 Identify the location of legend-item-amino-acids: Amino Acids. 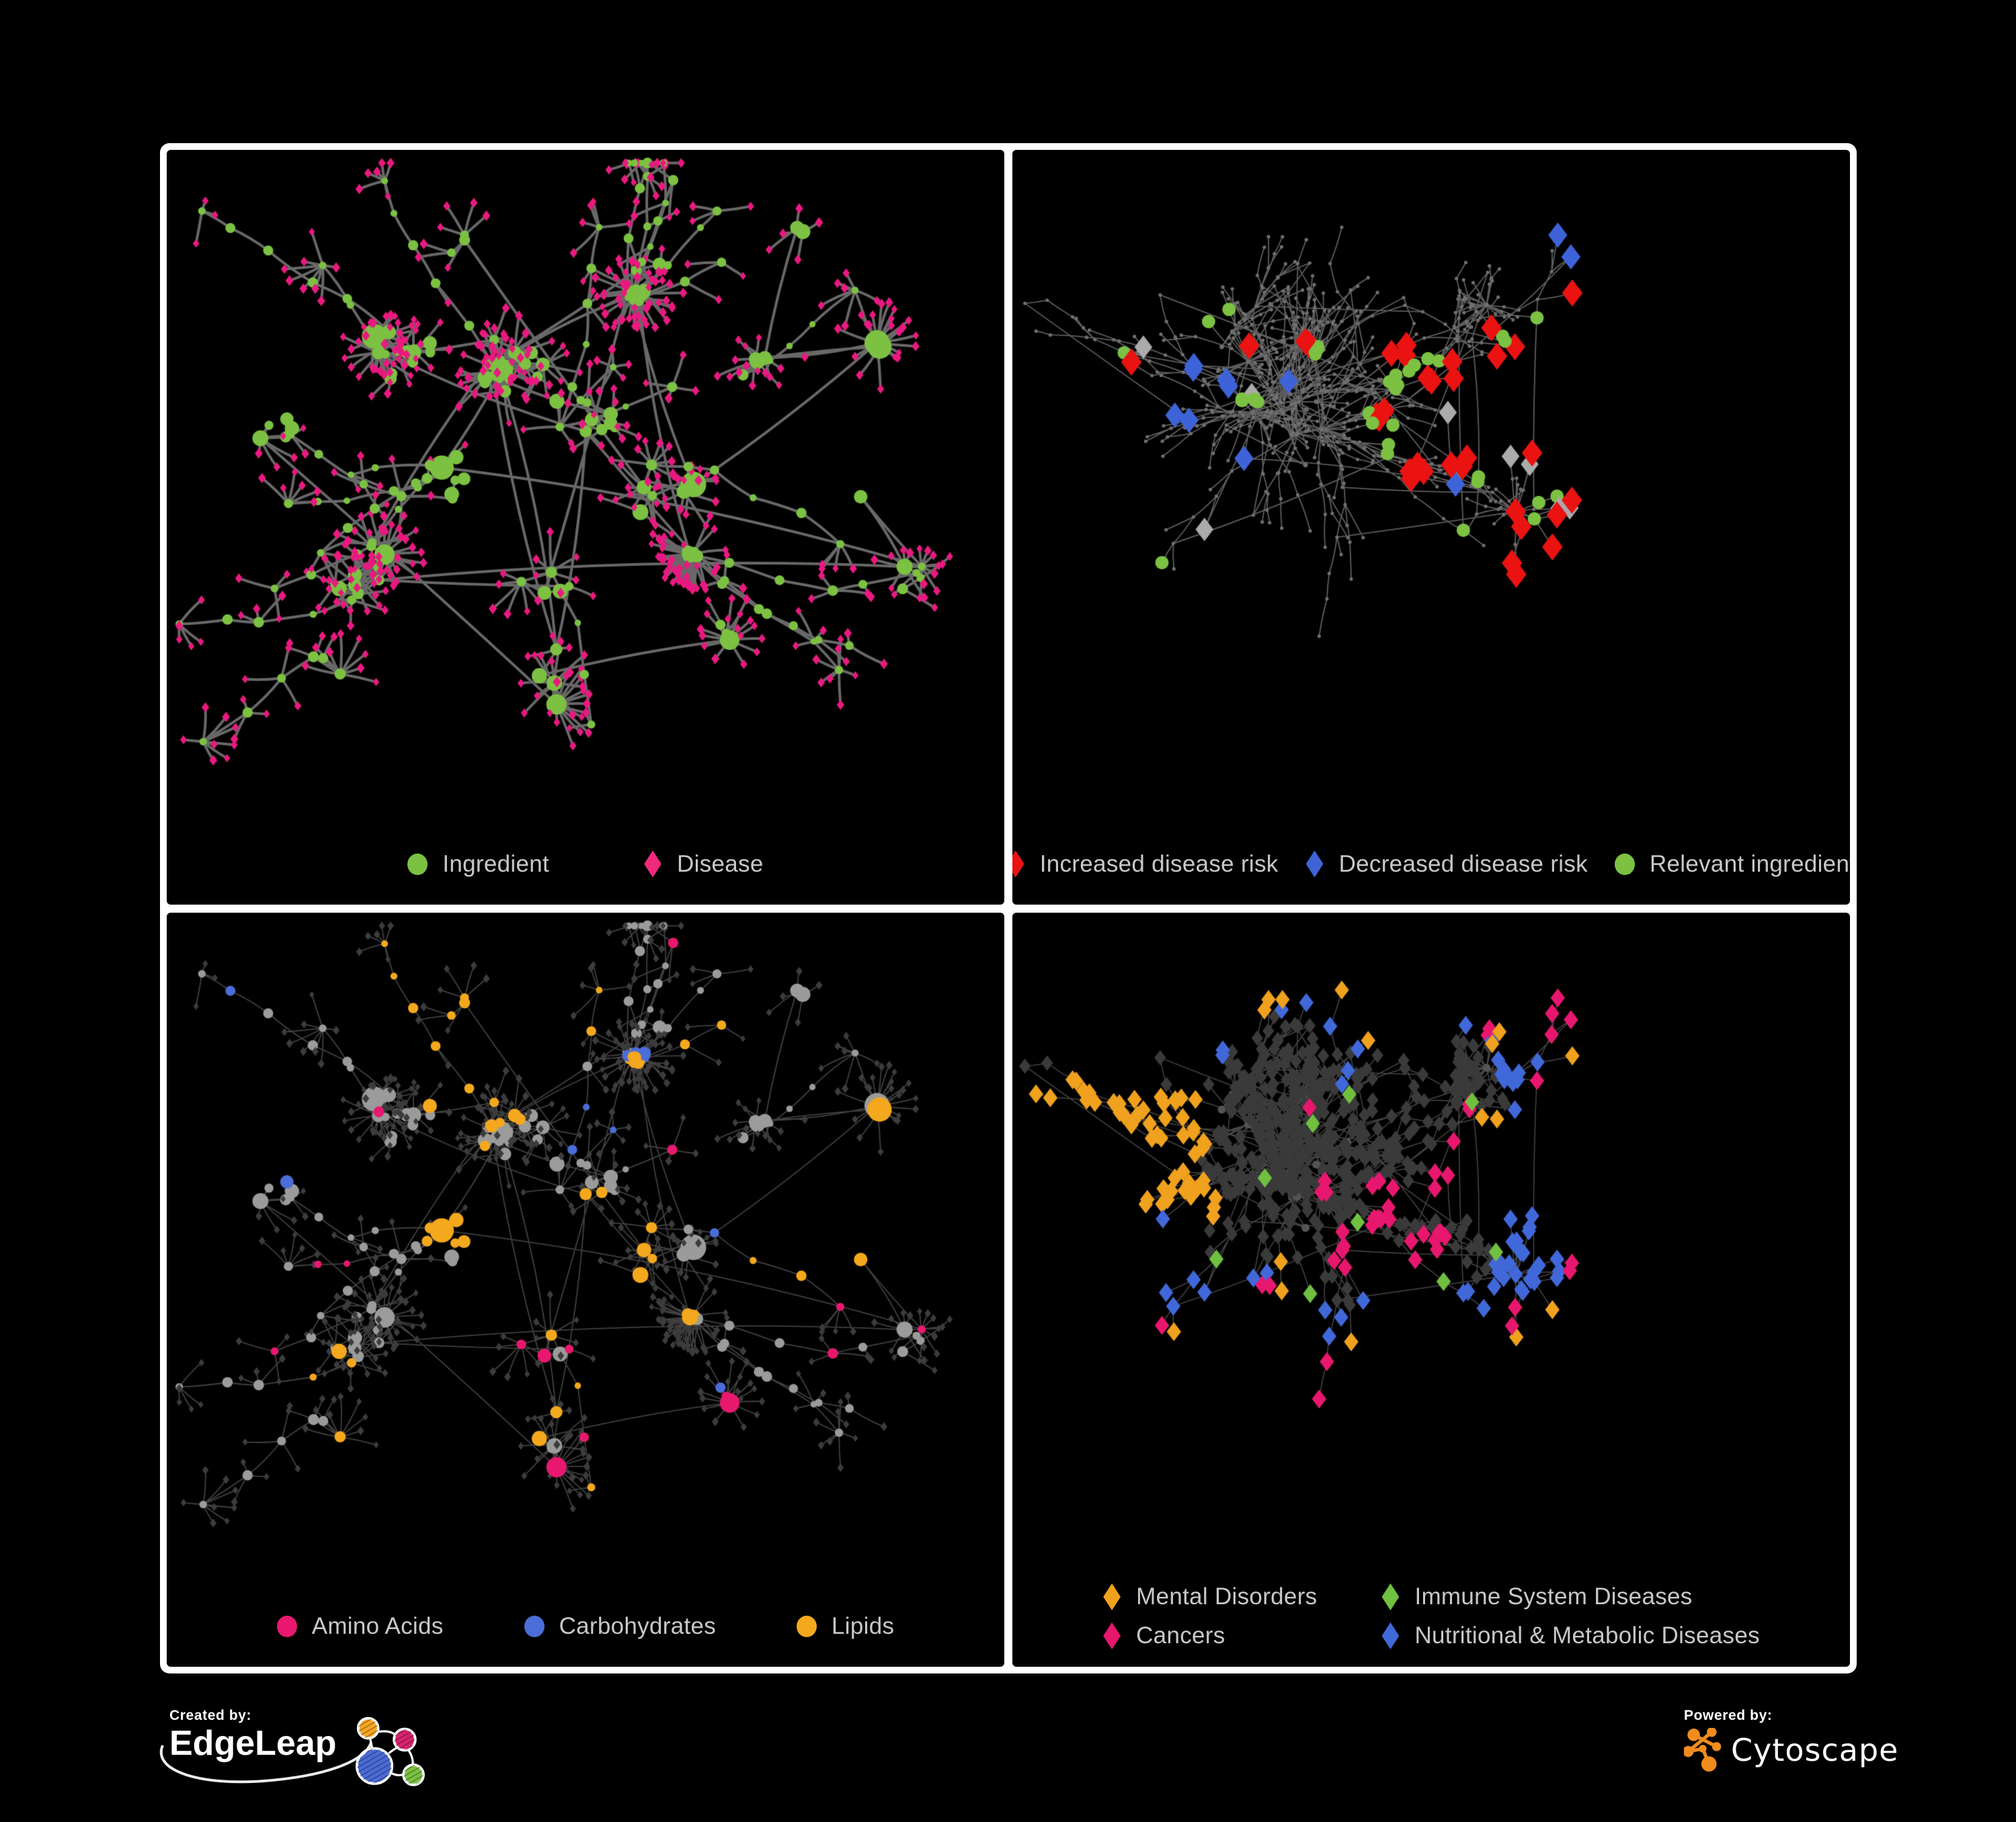
(360, 1626).